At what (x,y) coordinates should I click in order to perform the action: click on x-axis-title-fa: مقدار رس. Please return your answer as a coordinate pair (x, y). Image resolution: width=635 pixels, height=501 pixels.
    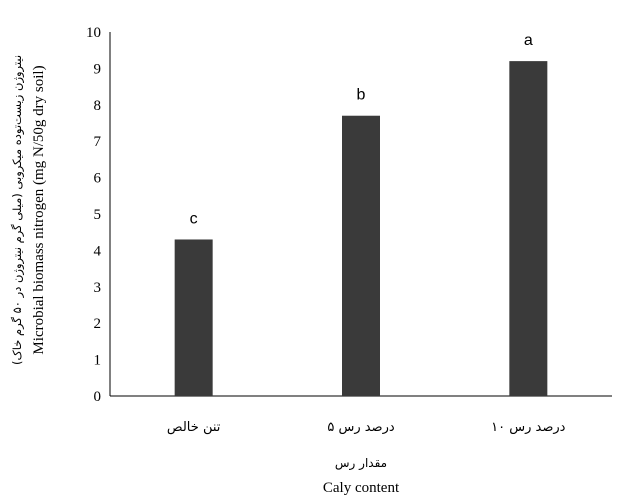
    Looking at the image, I should click on (361, 463).